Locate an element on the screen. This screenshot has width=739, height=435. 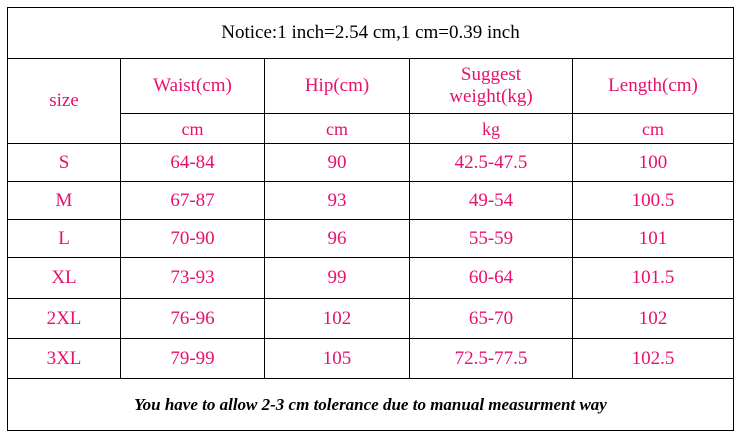
cell-size: 3XL is located at coordinates (64, 358).